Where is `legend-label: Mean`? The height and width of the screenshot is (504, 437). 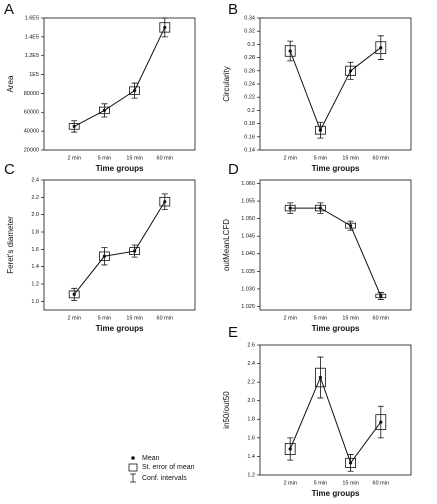
legend-label: Mean is located at coordinates (151, 458).